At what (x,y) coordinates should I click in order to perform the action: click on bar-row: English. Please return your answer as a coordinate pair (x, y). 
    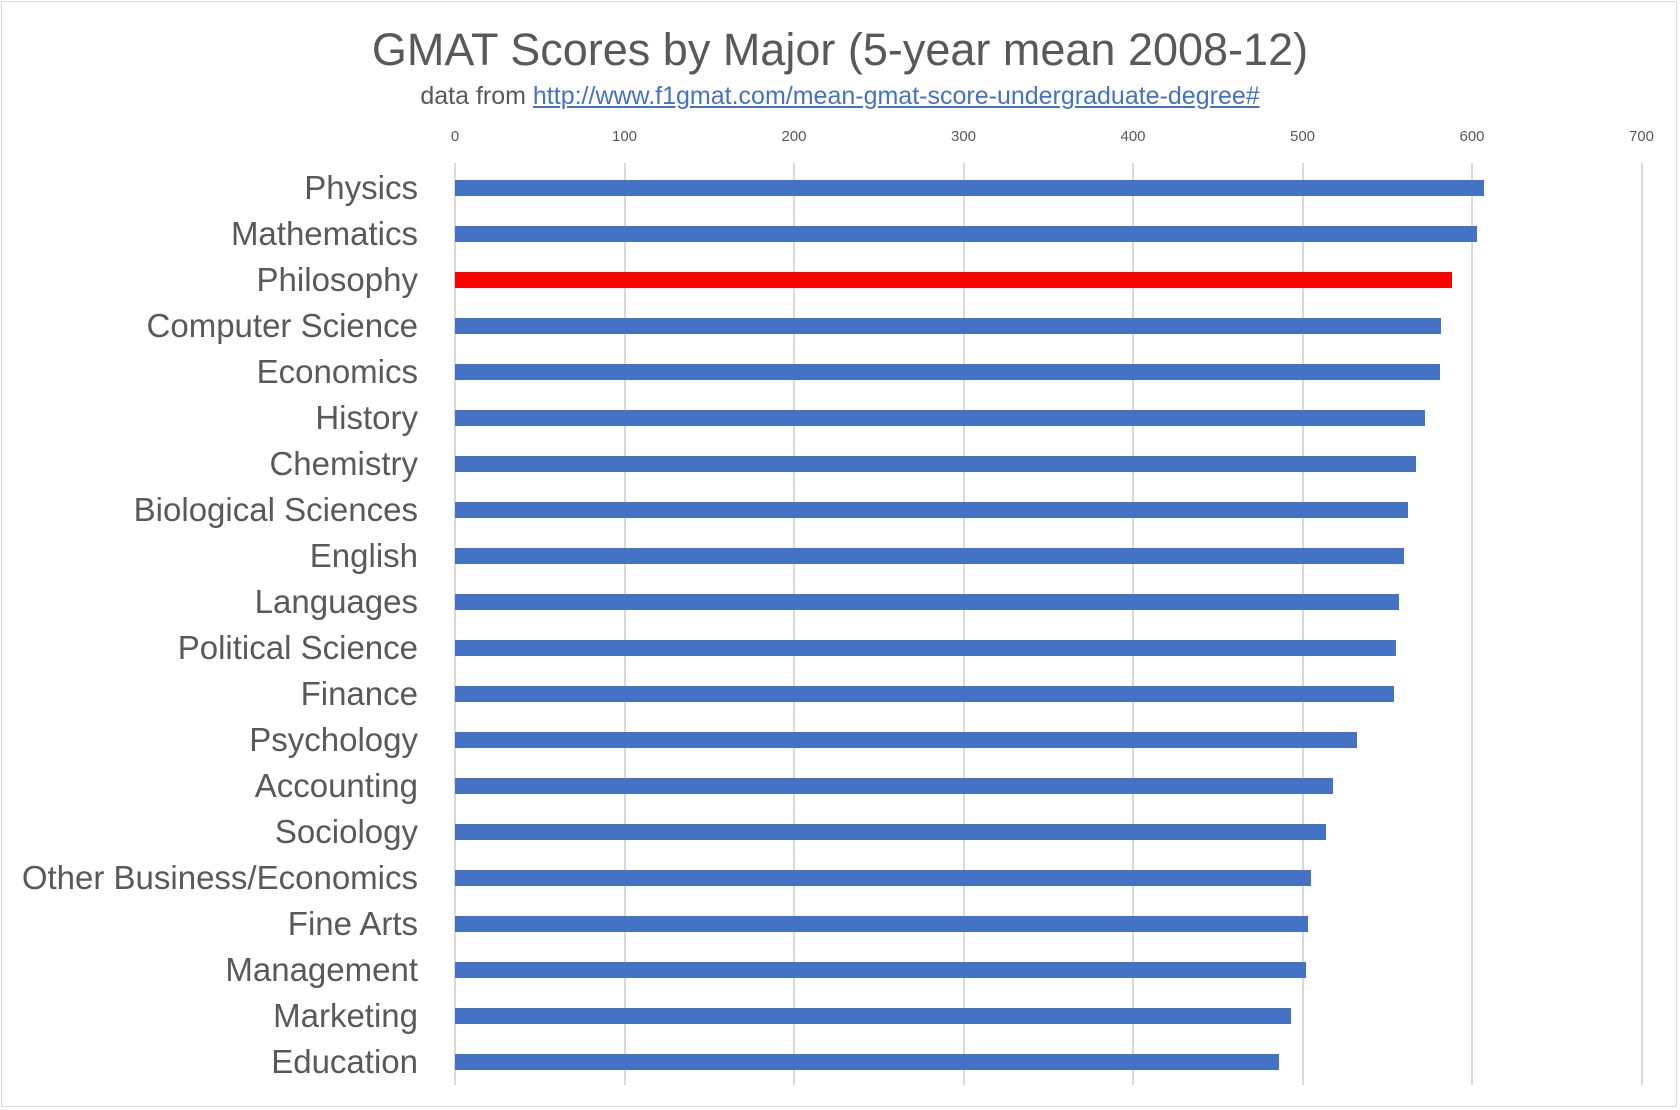
    Looking at the image, I should click on (840, 556).